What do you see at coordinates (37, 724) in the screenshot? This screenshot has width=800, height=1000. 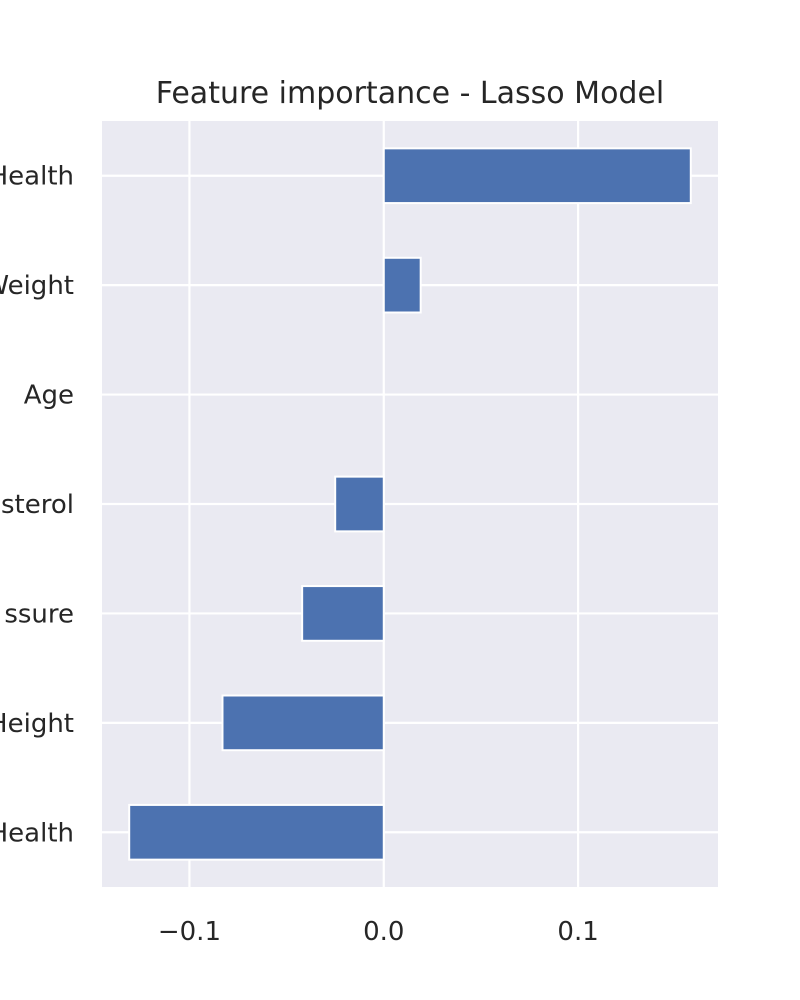 I see `y-tick-label: Height` at bounding box center [37, 724].